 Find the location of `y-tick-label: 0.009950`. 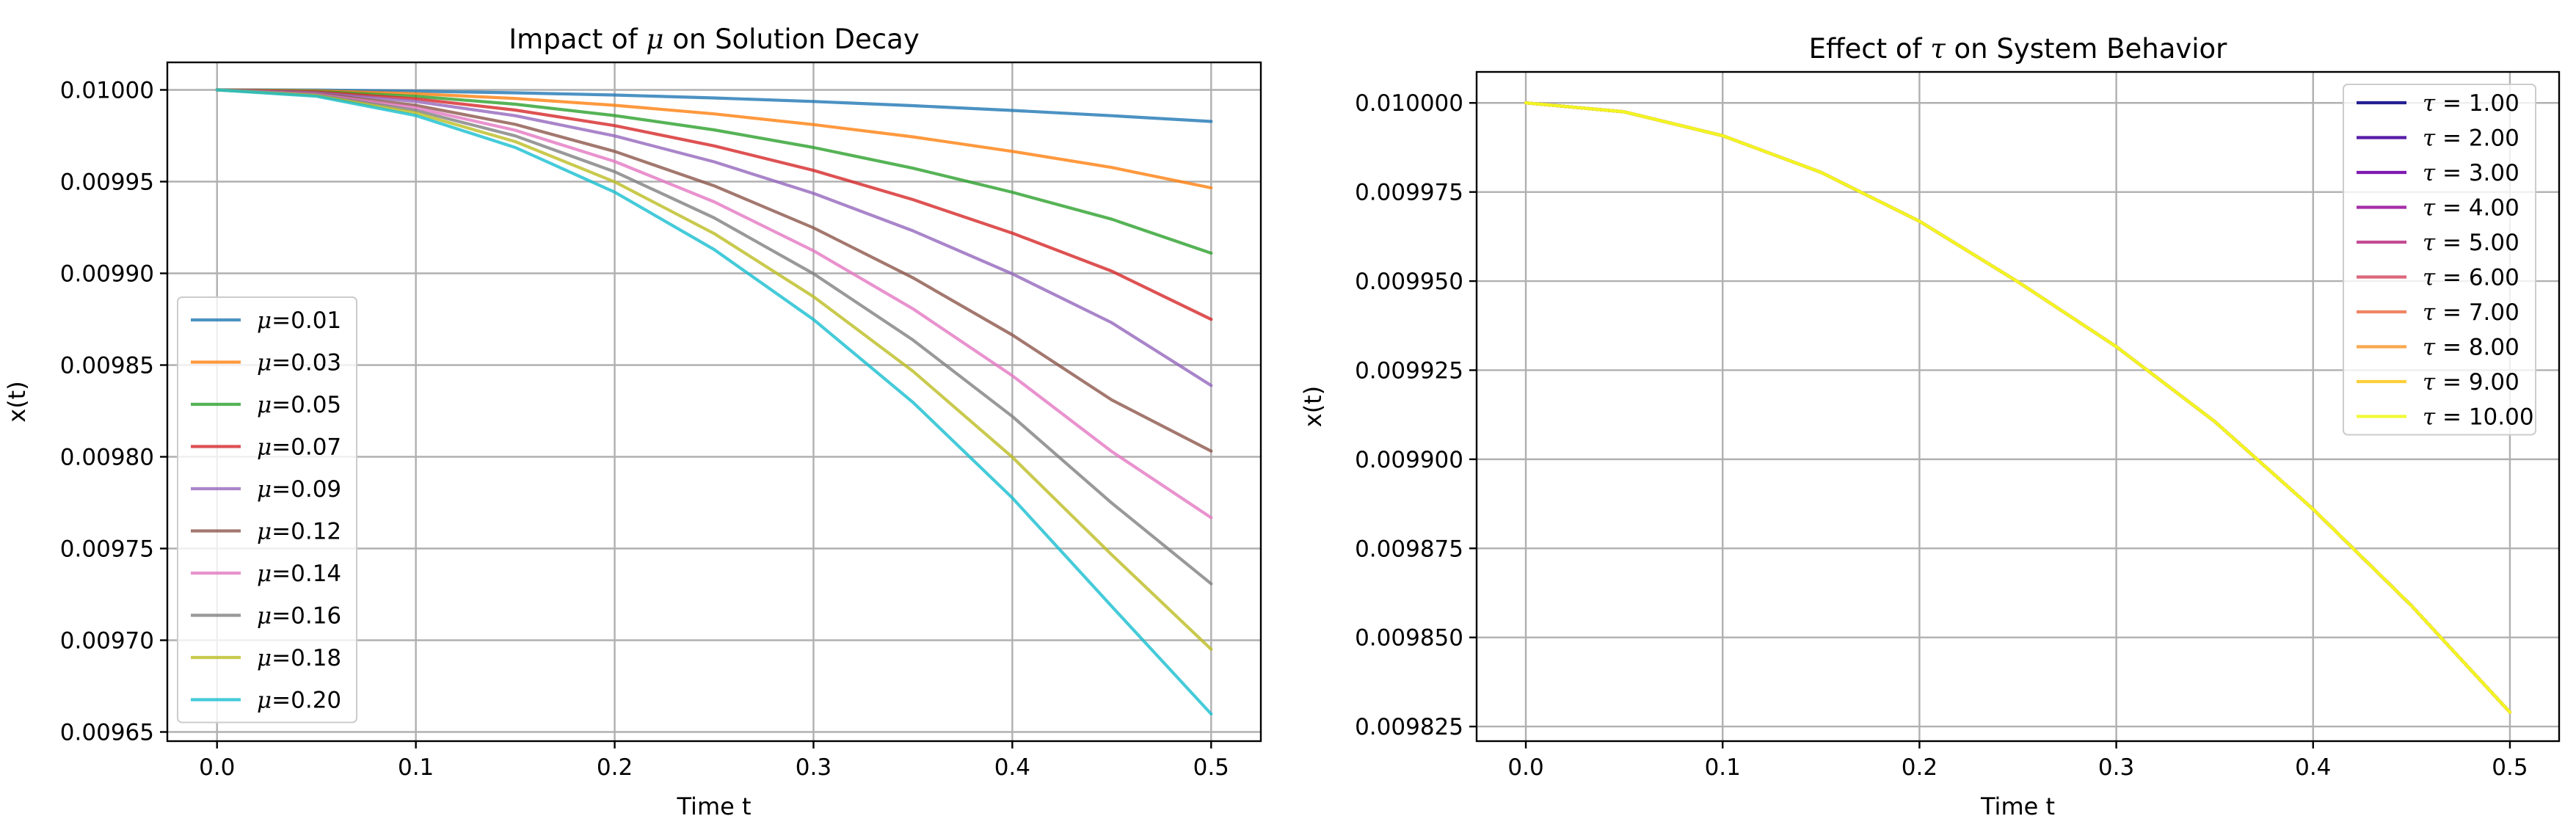

y-tick-label: 0.009950 is located at coordinates (1409, 282).